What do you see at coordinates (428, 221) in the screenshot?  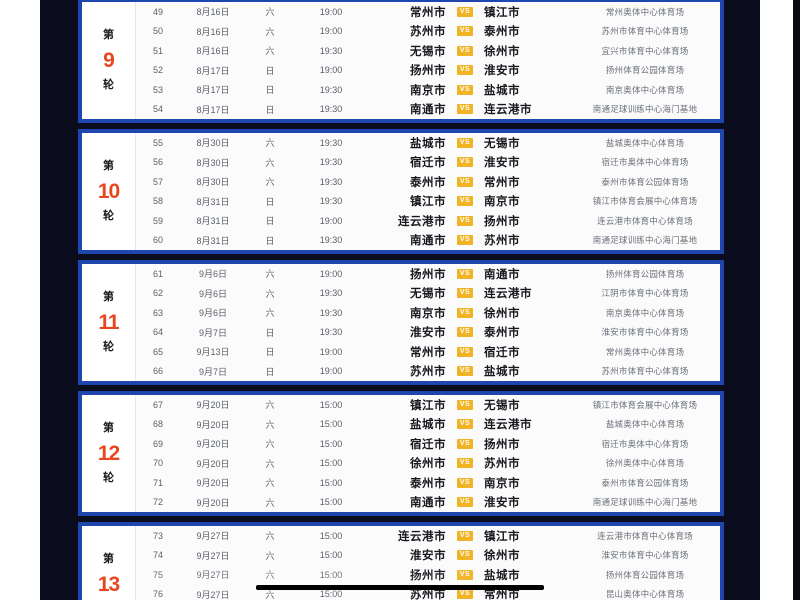 I see `fixture-row: 59 8月31日 日 19:00 连云港市 VS 扬州市 连云港市体育中心体育场` at bounding box center [428, 221].